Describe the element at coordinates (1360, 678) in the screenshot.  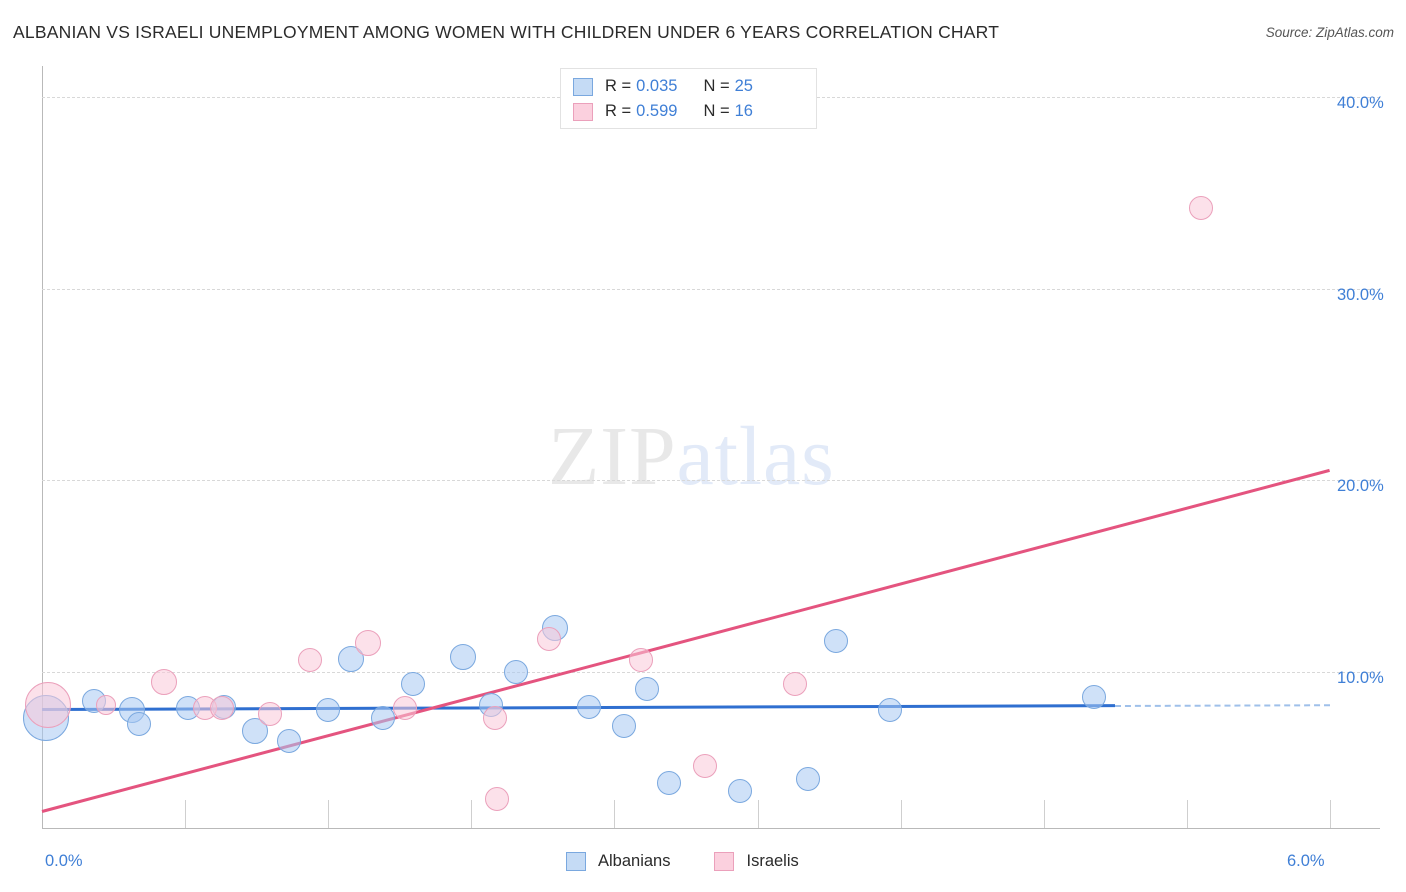
I see `y-axis-label-100: 10.0%` at that location.